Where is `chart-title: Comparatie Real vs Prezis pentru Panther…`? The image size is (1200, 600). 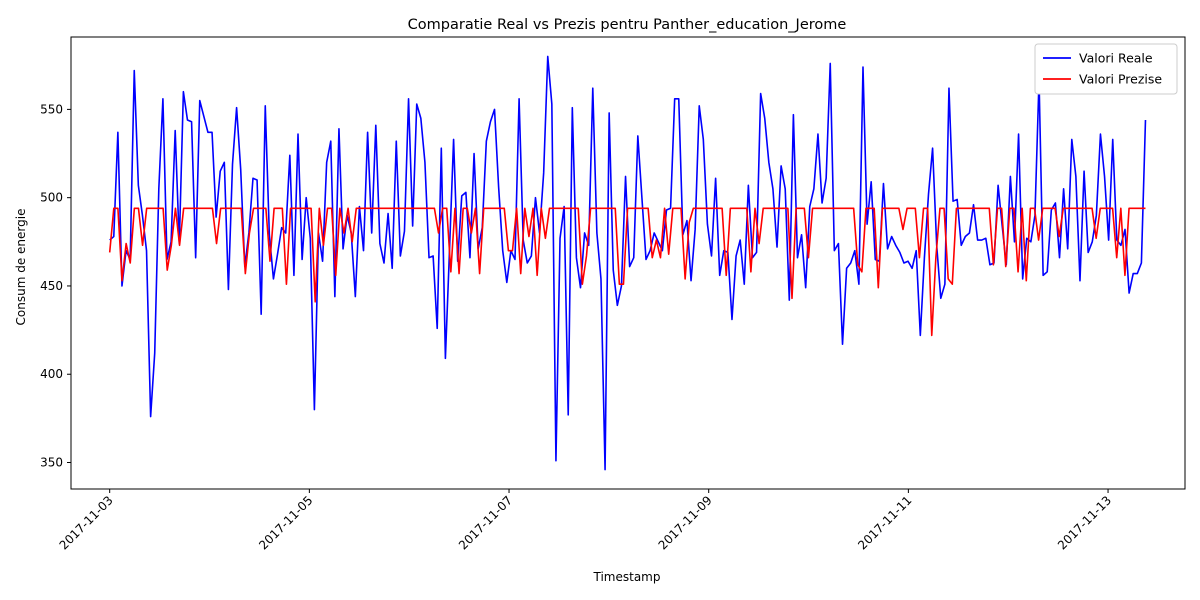 chart-title: Comparatie Real vs Prezis pentru Panther… is located at coordinates (627, 25).